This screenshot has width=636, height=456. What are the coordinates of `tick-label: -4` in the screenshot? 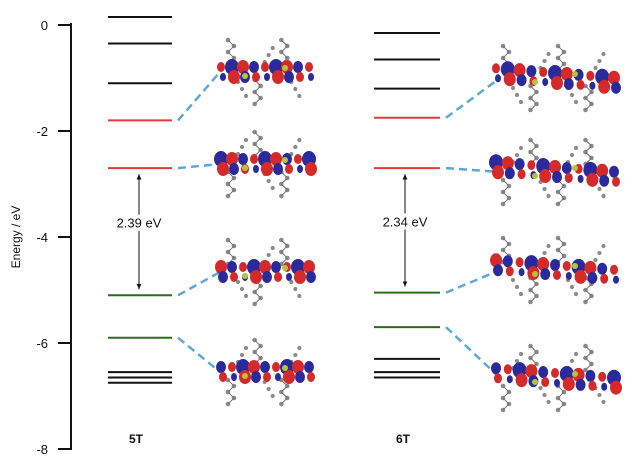 It's located at (42, 237).